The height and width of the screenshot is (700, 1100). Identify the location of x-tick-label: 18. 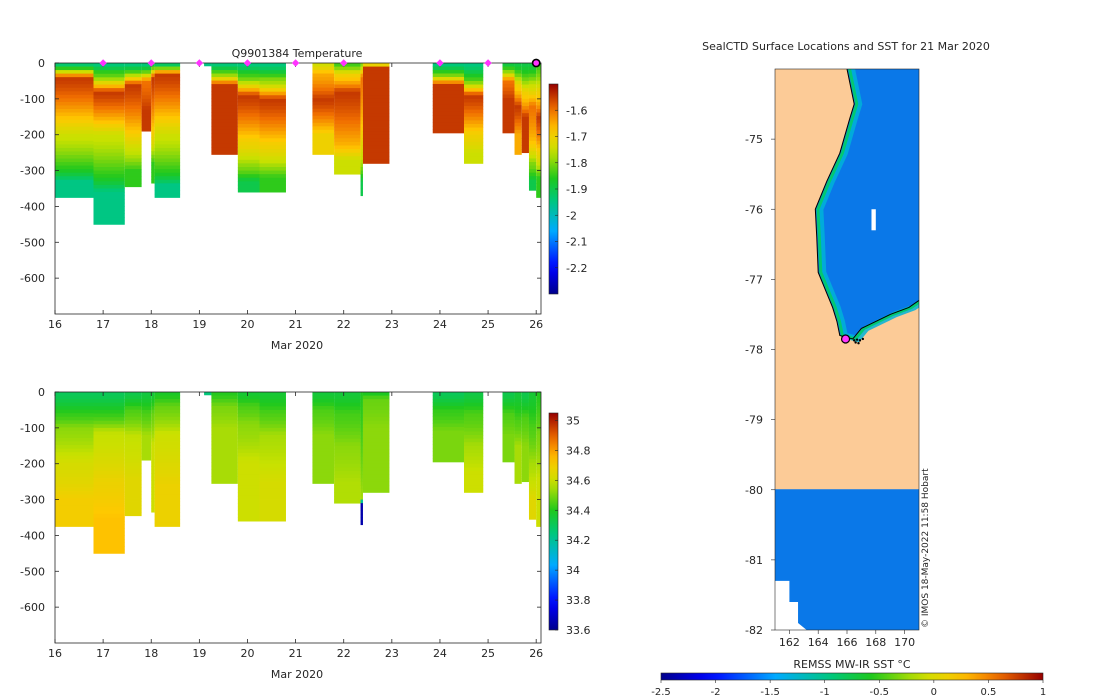
(151, 653).